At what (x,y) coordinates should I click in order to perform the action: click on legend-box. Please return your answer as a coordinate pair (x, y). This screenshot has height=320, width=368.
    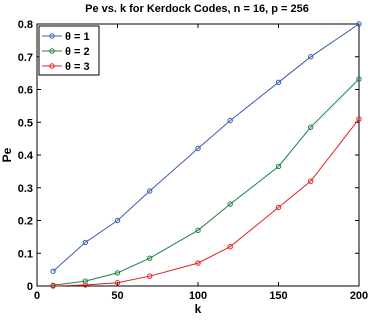
    Looking at the image, I should click on (69, 50).